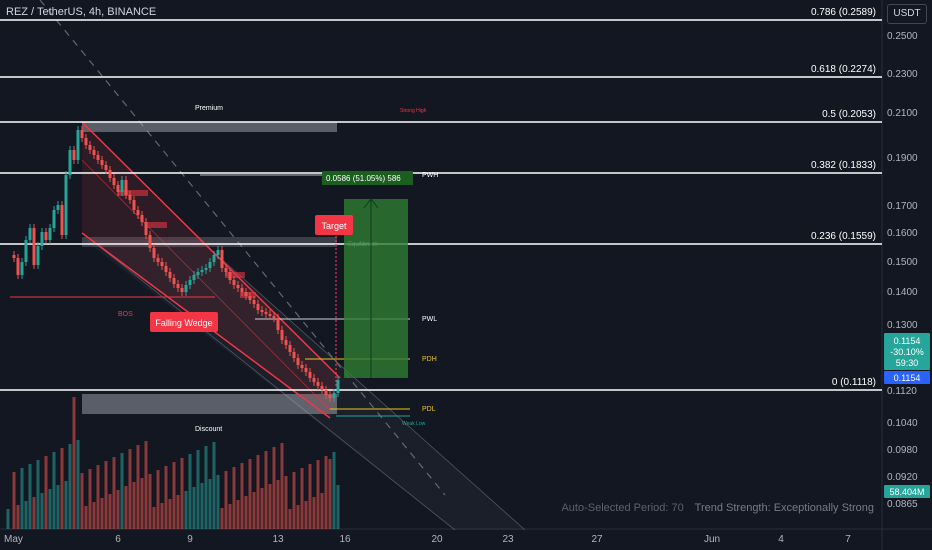  Describe the element at coordinates (843, 165) in the screenshot. I see `fib-label: 0.382 (0.1833)` at that location.